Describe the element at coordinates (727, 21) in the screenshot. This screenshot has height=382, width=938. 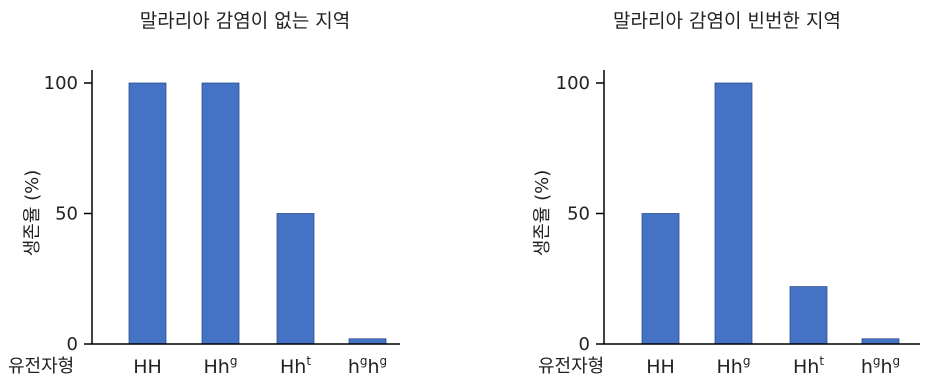
I see `chart-title: 말라리아 감염이 빈번한 지역` at that location.